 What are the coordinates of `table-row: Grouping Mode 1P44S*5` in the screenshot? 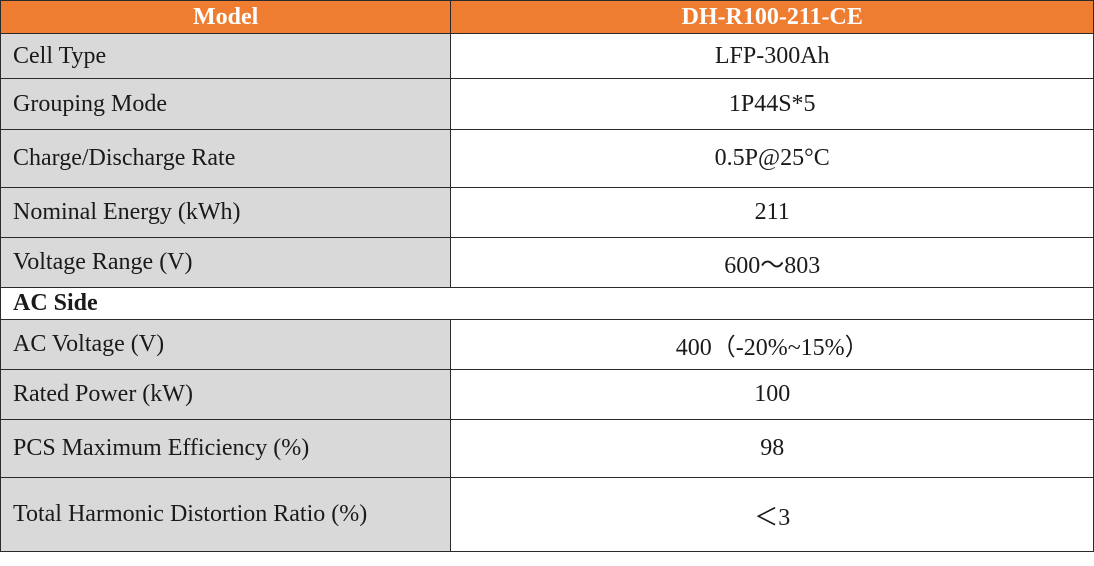 It's located at (547, 104).